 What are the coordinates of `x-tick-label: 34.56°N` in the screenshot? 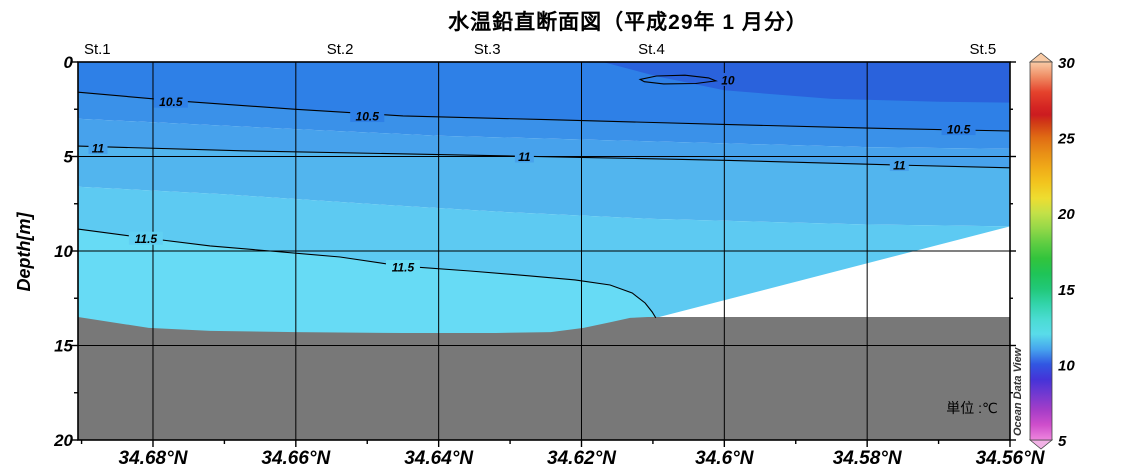 It's located at (1011, 458).